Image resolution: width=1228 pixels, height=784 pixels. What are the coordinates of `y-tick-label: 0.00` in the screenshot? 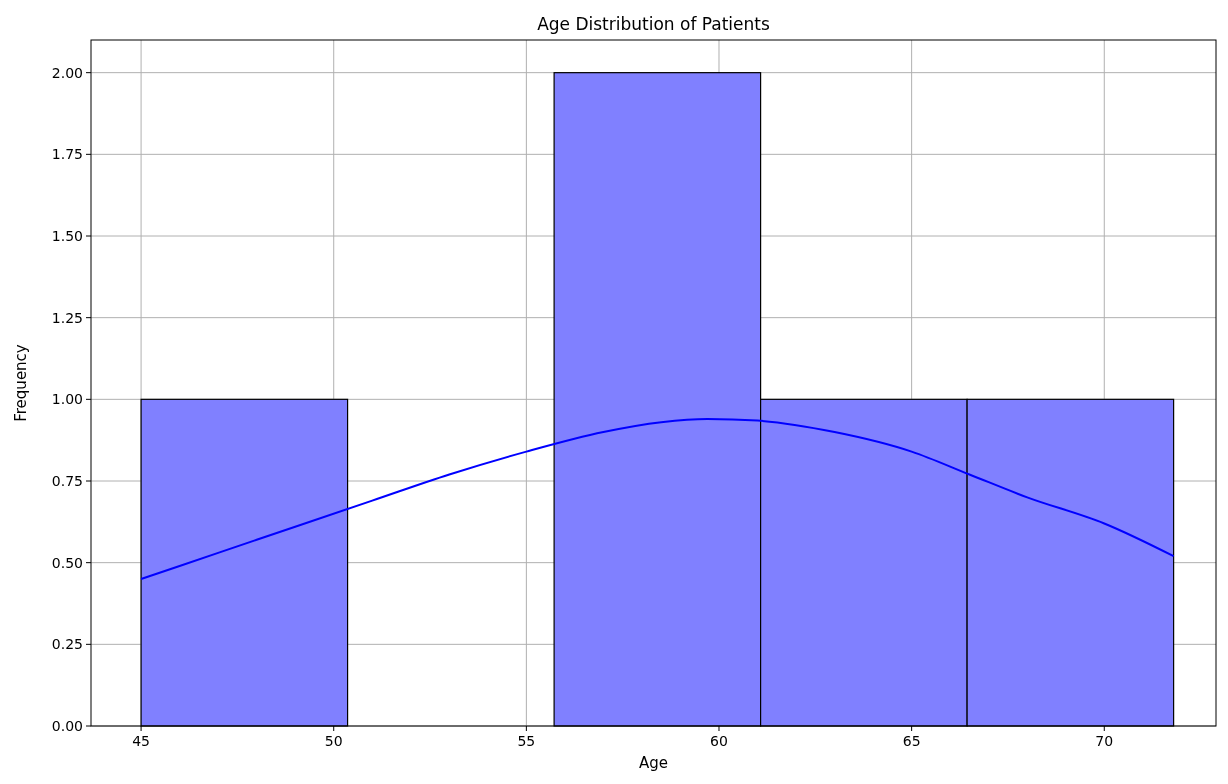 It's located at (67, 726).